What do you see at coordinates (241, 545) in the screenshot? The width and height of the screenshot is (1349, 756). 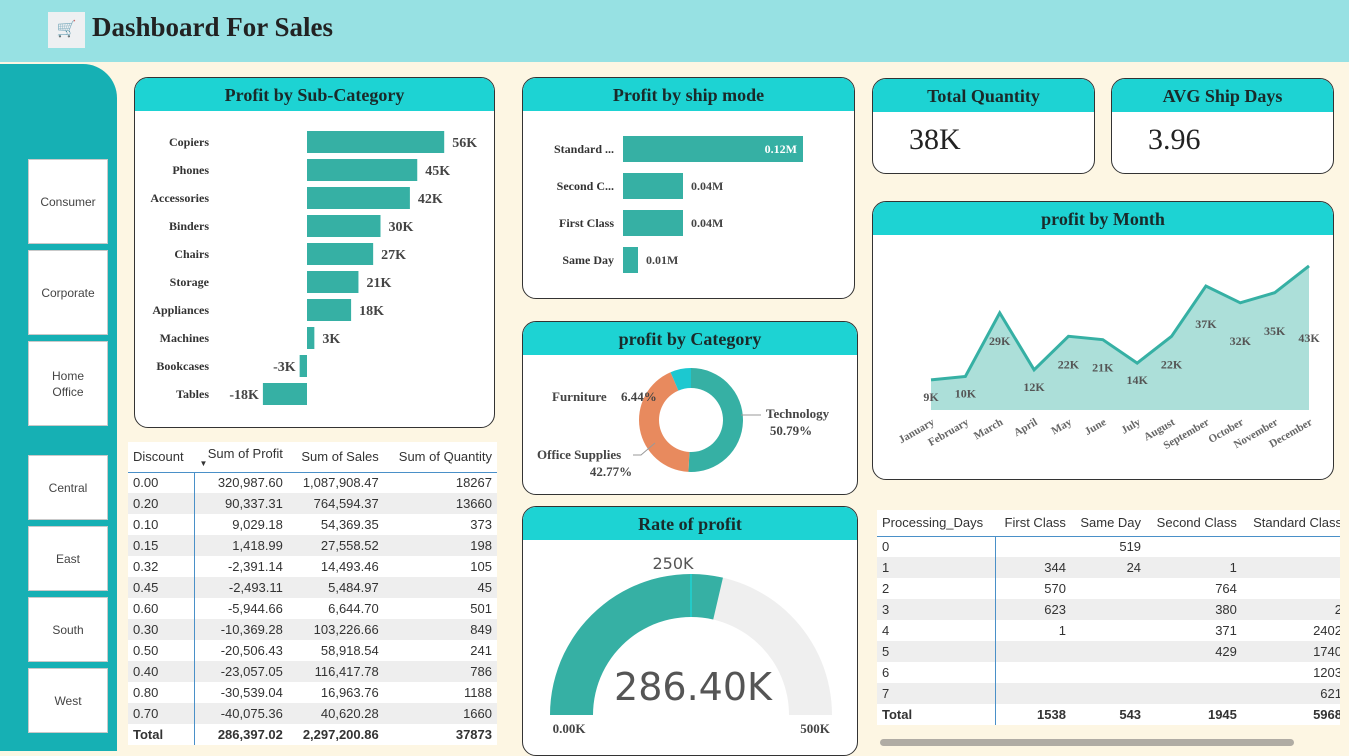 I see `table-cell: 1,418.99` at bounding box center [241, 545].